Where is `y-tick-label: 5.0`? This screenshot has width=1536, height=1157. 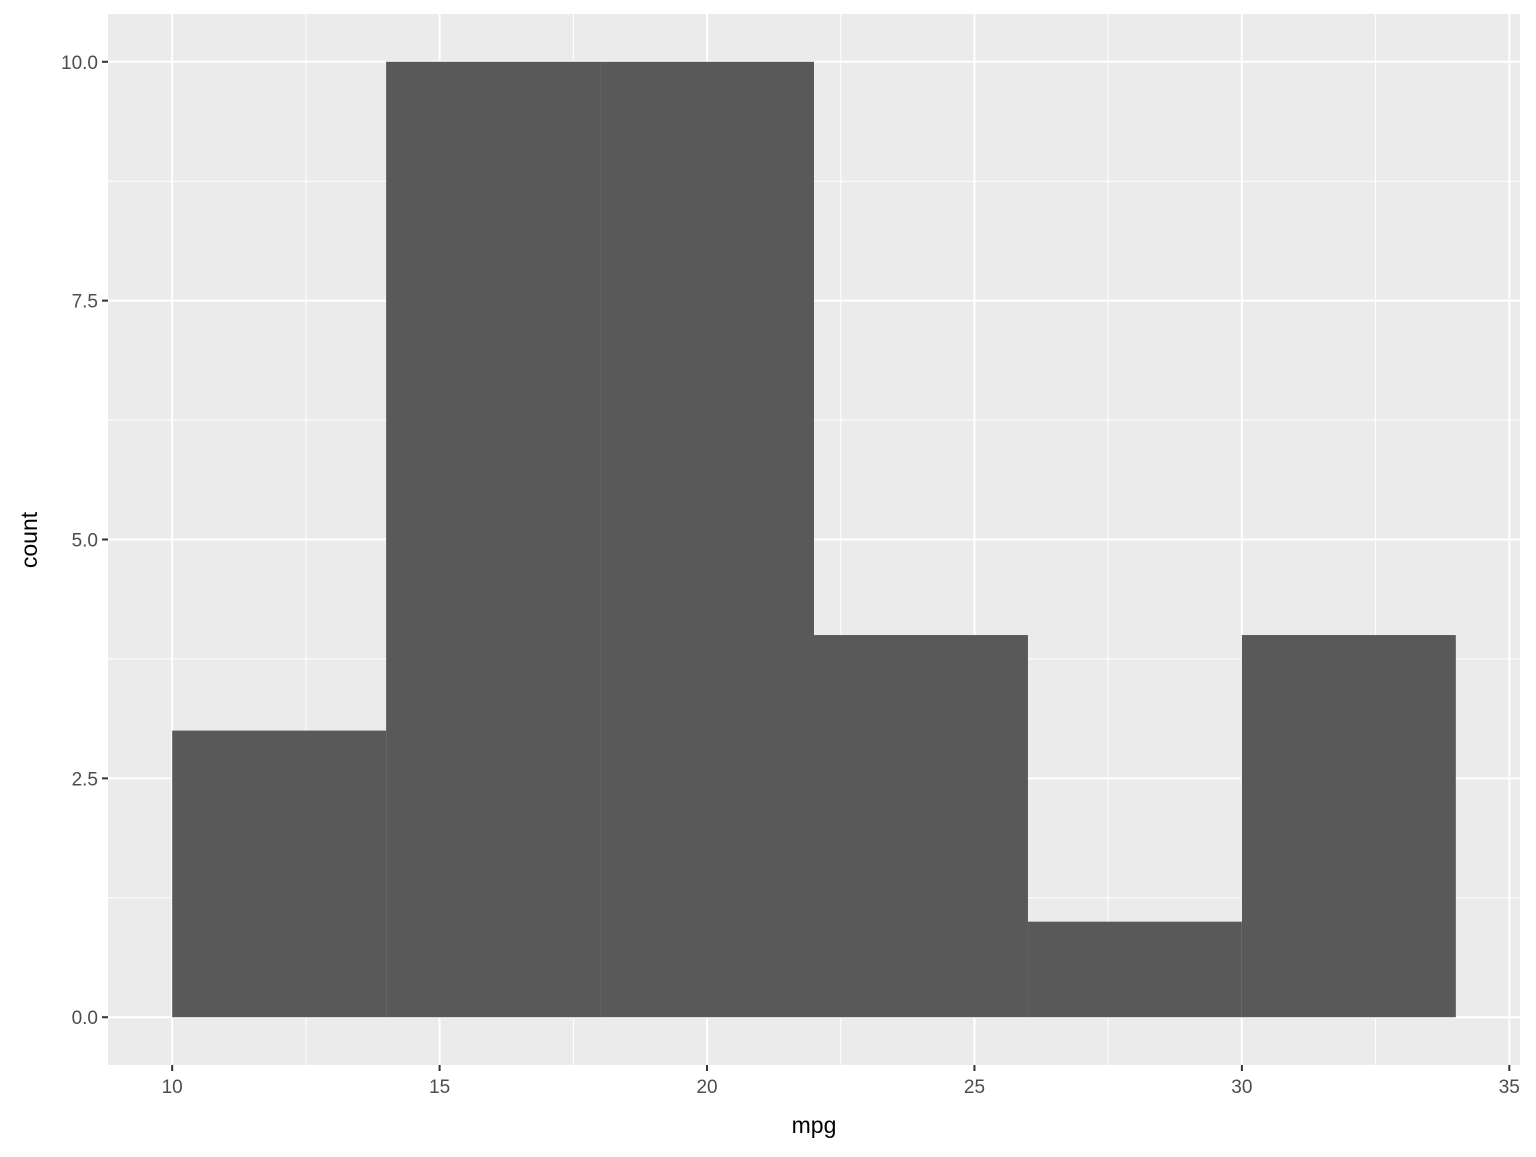
y-tick-label: 5.0 is located at coordinates (85, 541).